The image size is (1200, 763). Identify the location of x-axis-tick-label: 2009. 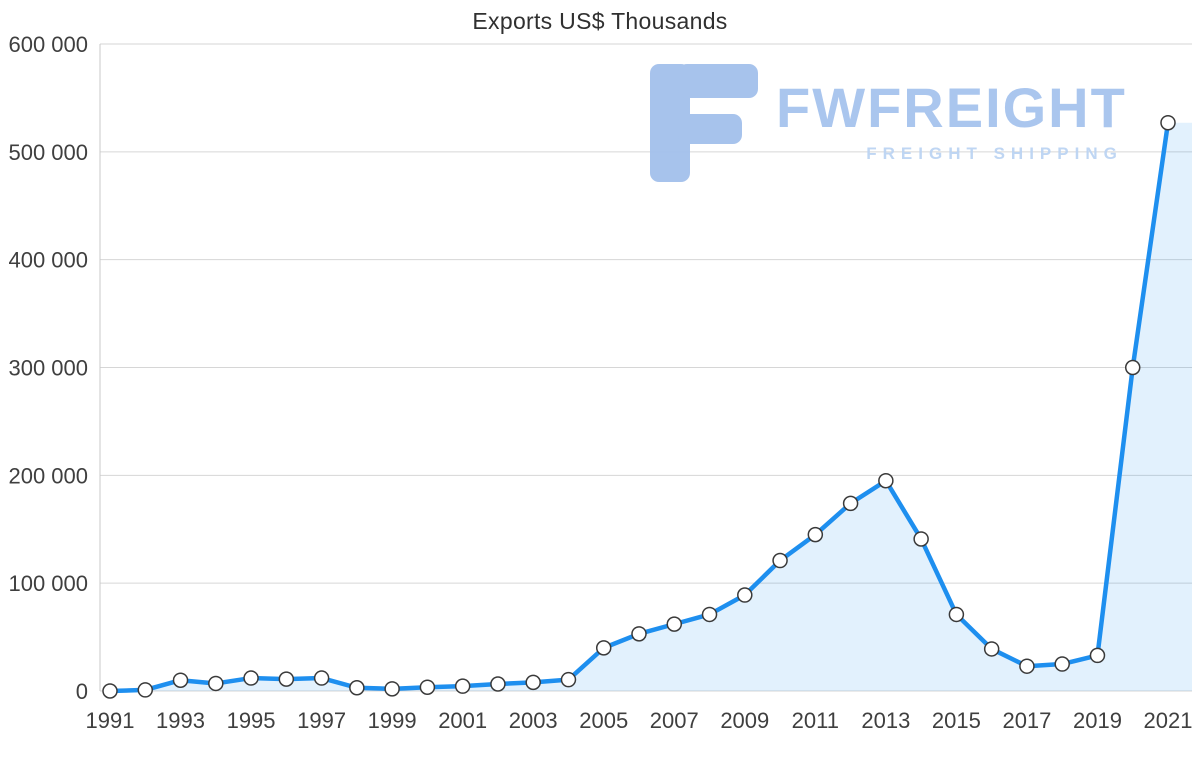
(744, 720).